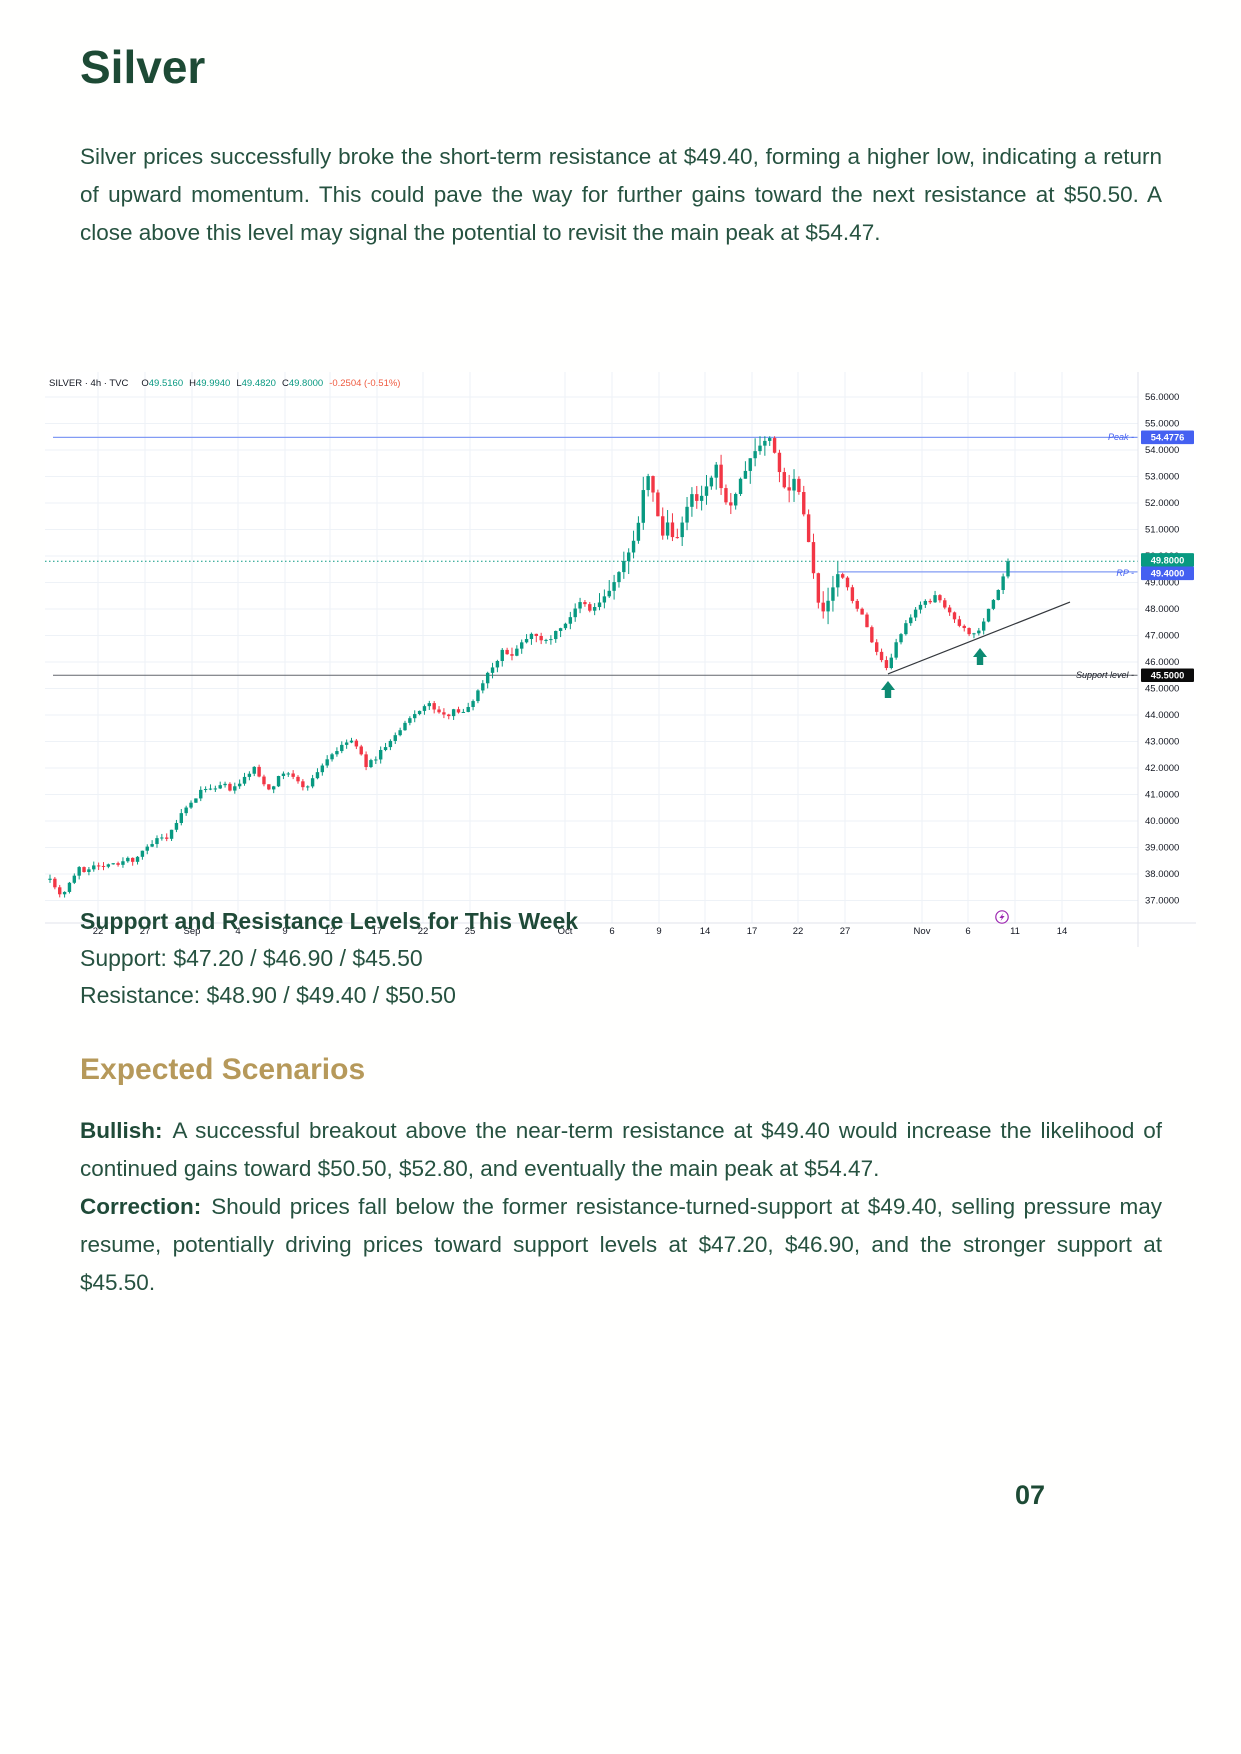 This screenshot has height=1754, width=1241. Describe the element at coordinates (1162, 901) in the screenshot. I see `svg-text: 37.0000` at that location.